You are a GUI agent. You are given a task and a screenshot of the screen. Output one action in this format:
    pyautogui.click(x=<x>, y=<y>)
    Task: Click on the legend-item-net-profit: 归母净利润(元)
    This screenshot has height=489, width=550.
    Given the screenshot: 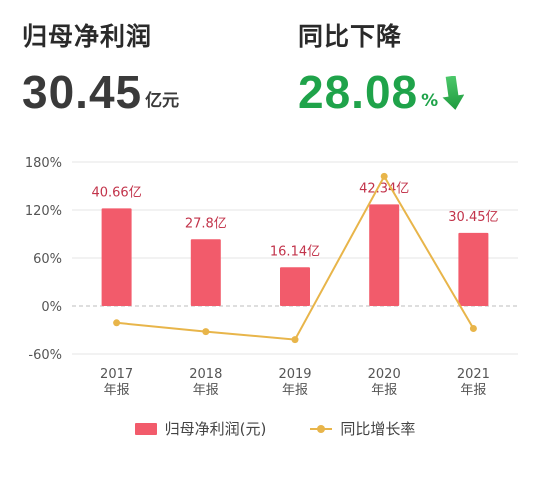 What is the action you would take?
    pyautogui.click(x=200, y=428)
    